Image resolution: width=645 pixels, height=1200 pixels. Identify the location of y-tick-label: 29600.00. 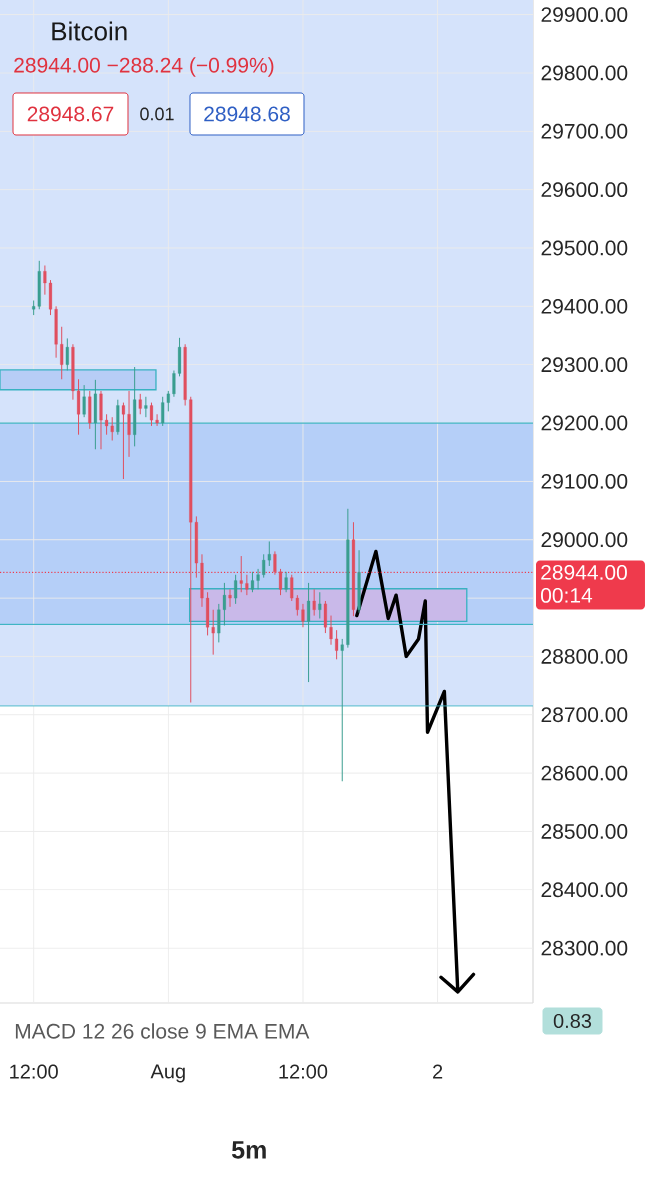
(584, 190).